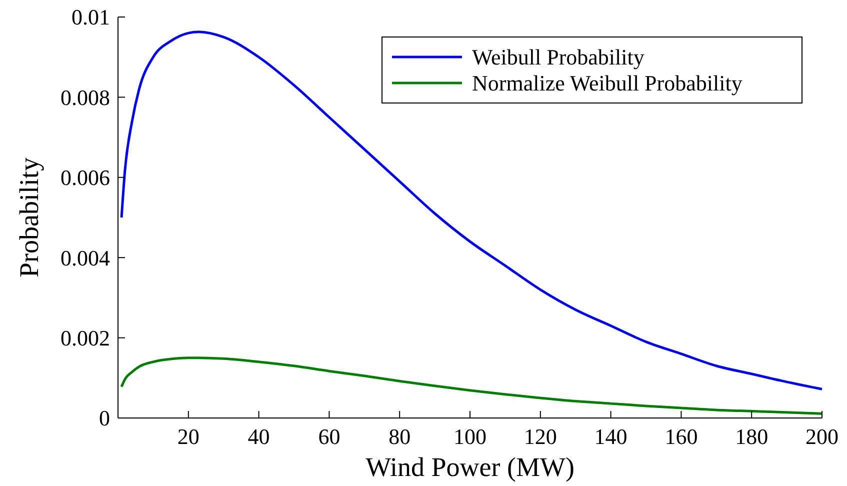 This screenshot has width=847, height=486. Describe the element at coordinates (611, 436) in the screenshot. I see `x-tick-label: 140` at that location.